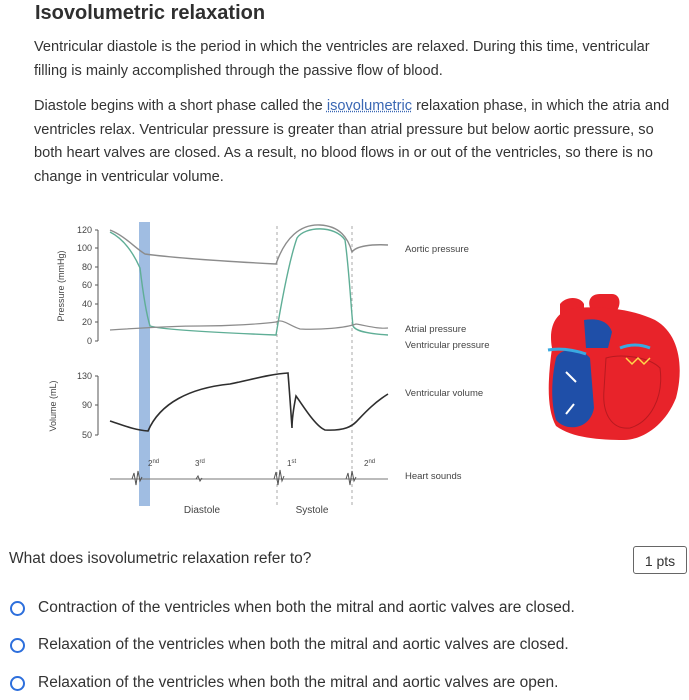 Image resolution: width=689 pixels, height=700 pixels. What do you see at coordinates (87, 304) in the screenshot?
I see `pressure-tick-40: 40` at bounding box center [87, 304].